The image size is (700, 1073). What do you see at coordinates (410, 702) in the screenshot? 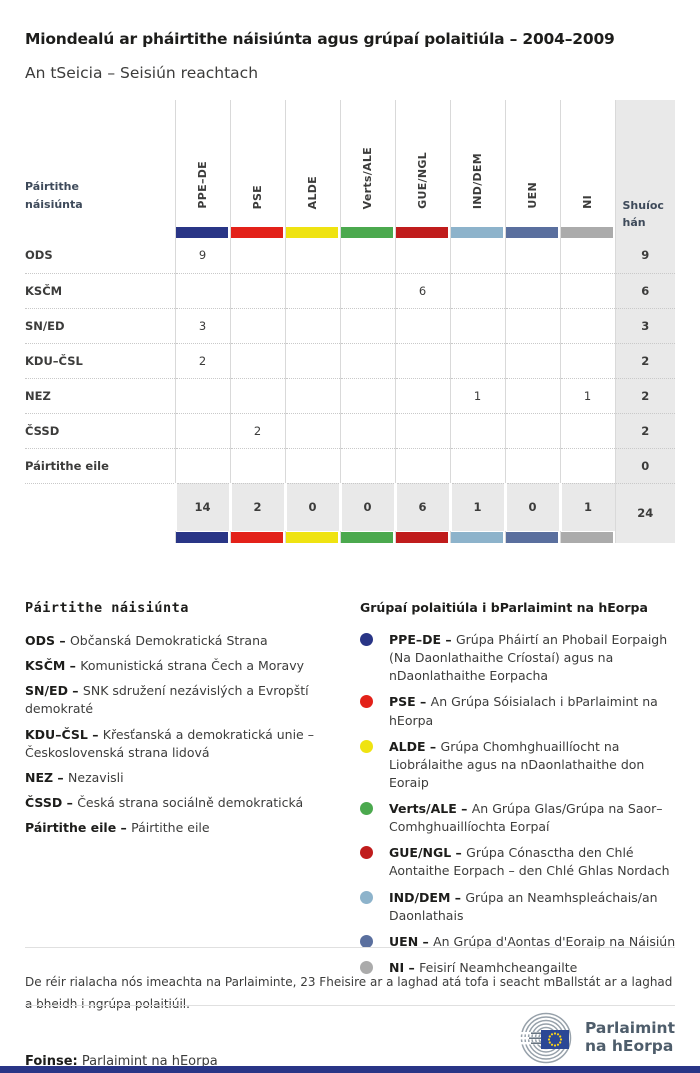
I see `group-legend-code: PSE –` at bounding box center [410, 702].